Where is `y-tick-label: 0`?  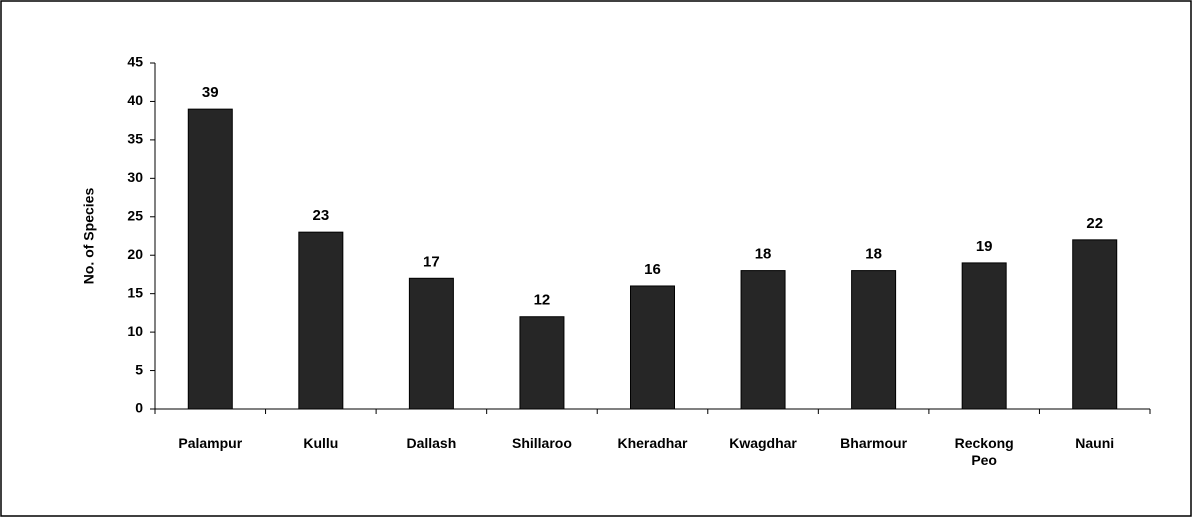
y-tick-label: 0 is located at coordinates (139, 408).